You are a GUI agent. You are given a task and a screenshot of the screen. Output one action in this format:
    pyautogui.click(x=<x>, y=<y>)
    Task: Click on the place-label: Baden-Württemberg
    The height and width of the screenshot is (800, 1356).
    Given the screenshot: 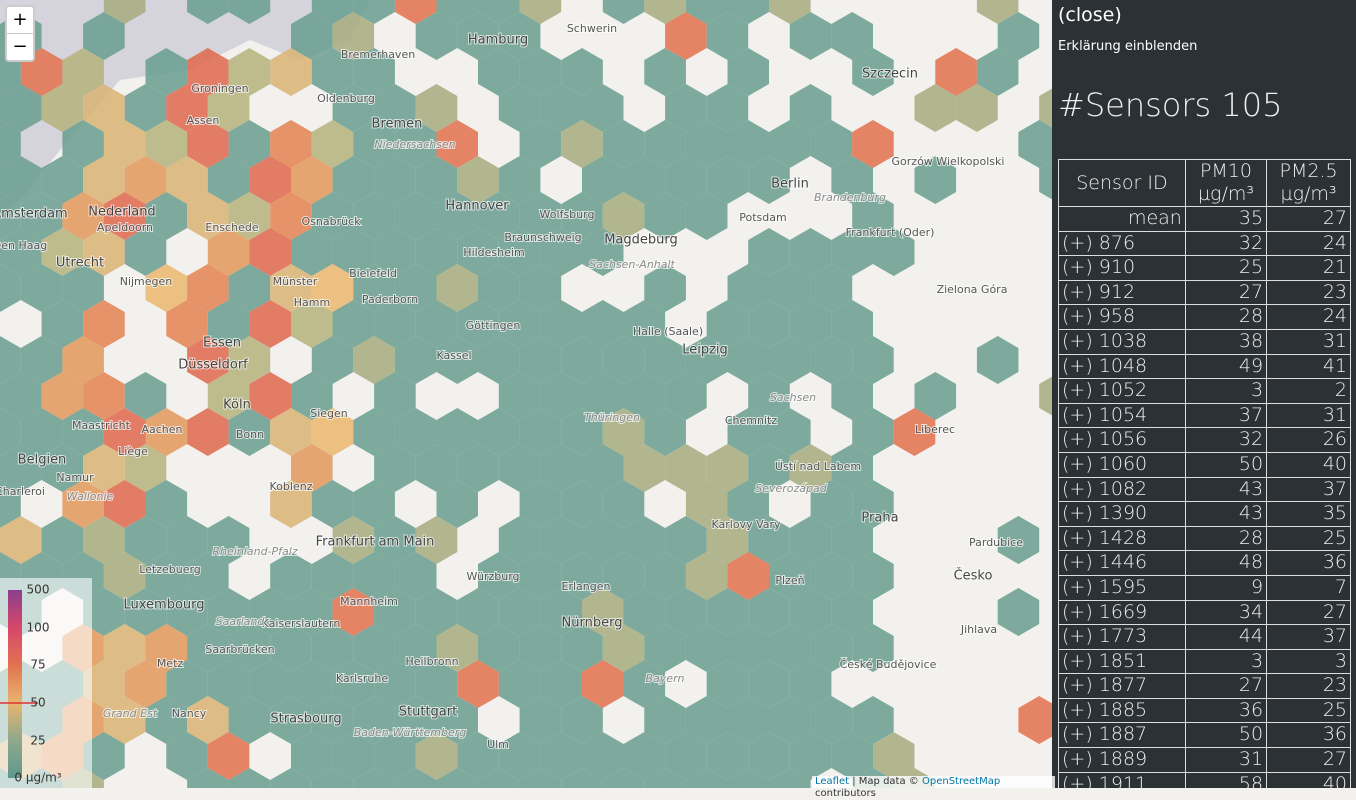 What is the action you would take?
    pyautogui.click(x=410, y=732)
    